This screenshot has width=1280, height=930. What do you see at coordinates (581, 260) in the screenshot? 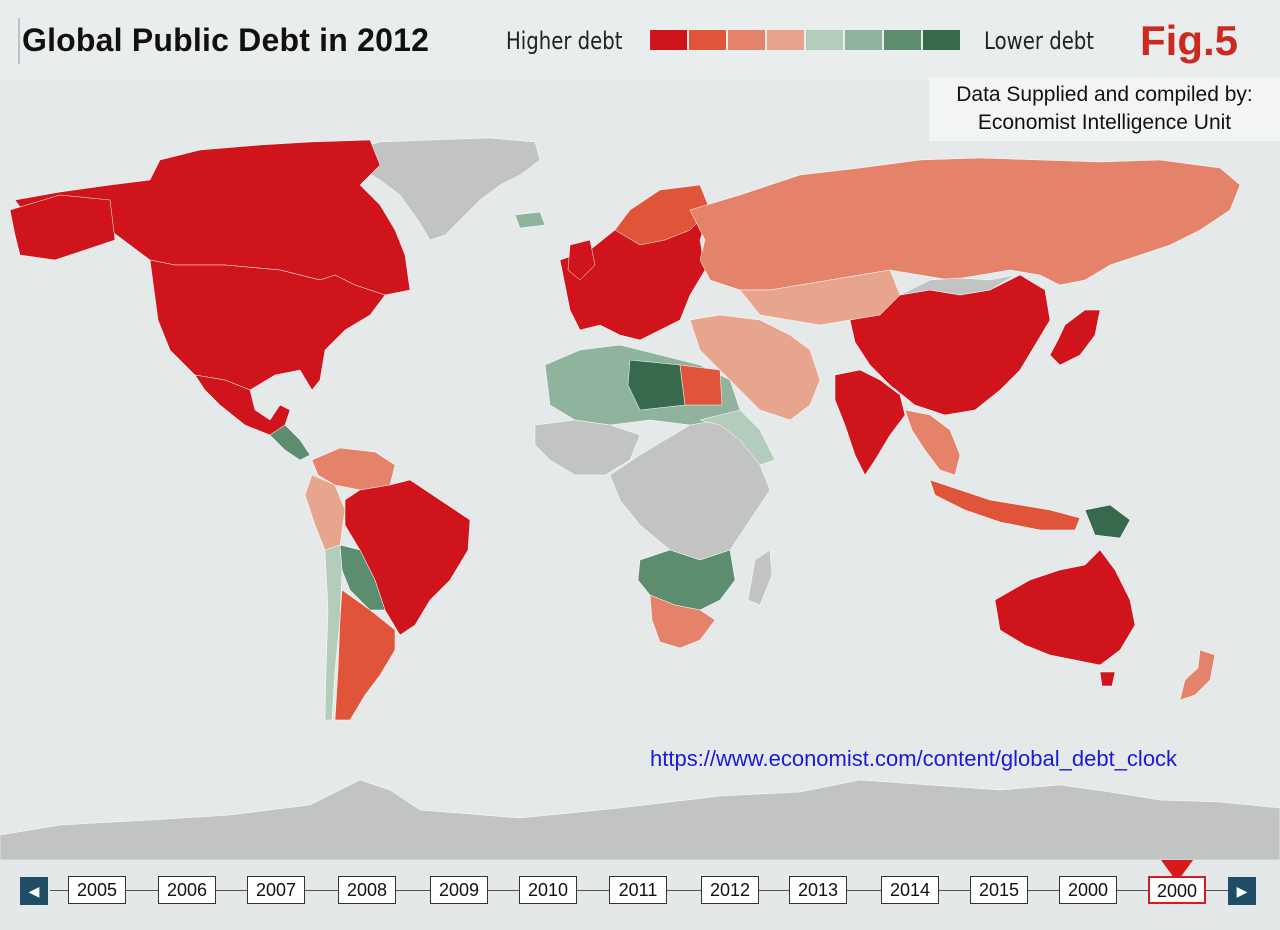
I see `region-united-kingdom` at bounding box center [581, 260].